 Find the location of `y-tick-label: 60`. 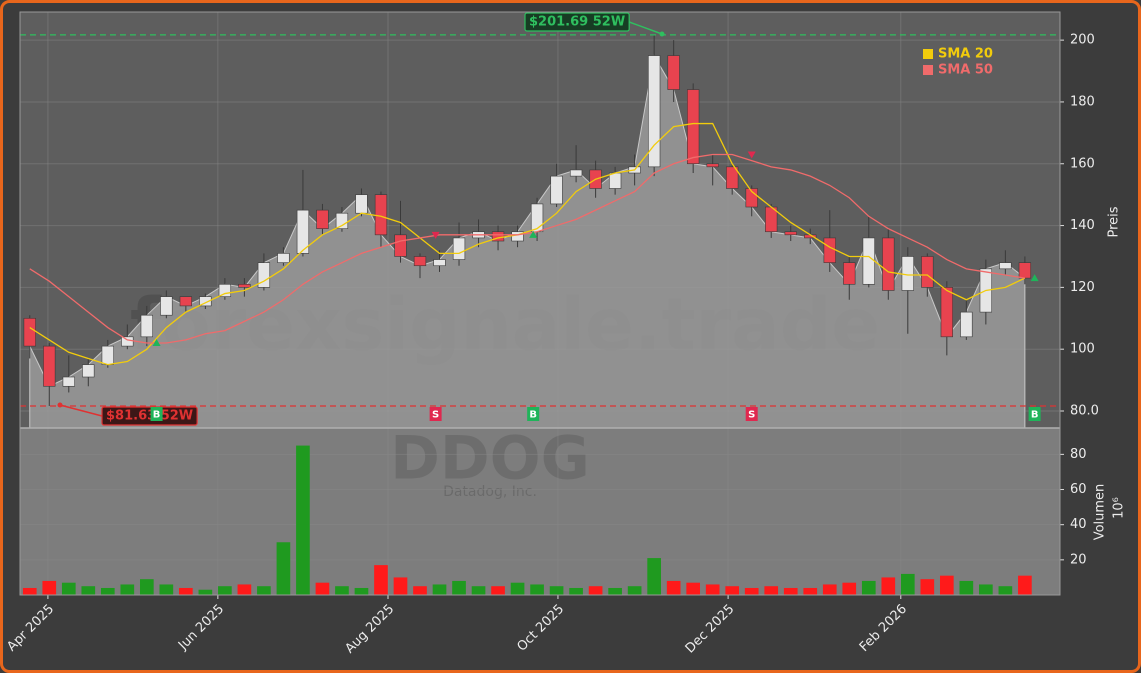

y-tick-label: 60 is located at coordinates (1078, 489).